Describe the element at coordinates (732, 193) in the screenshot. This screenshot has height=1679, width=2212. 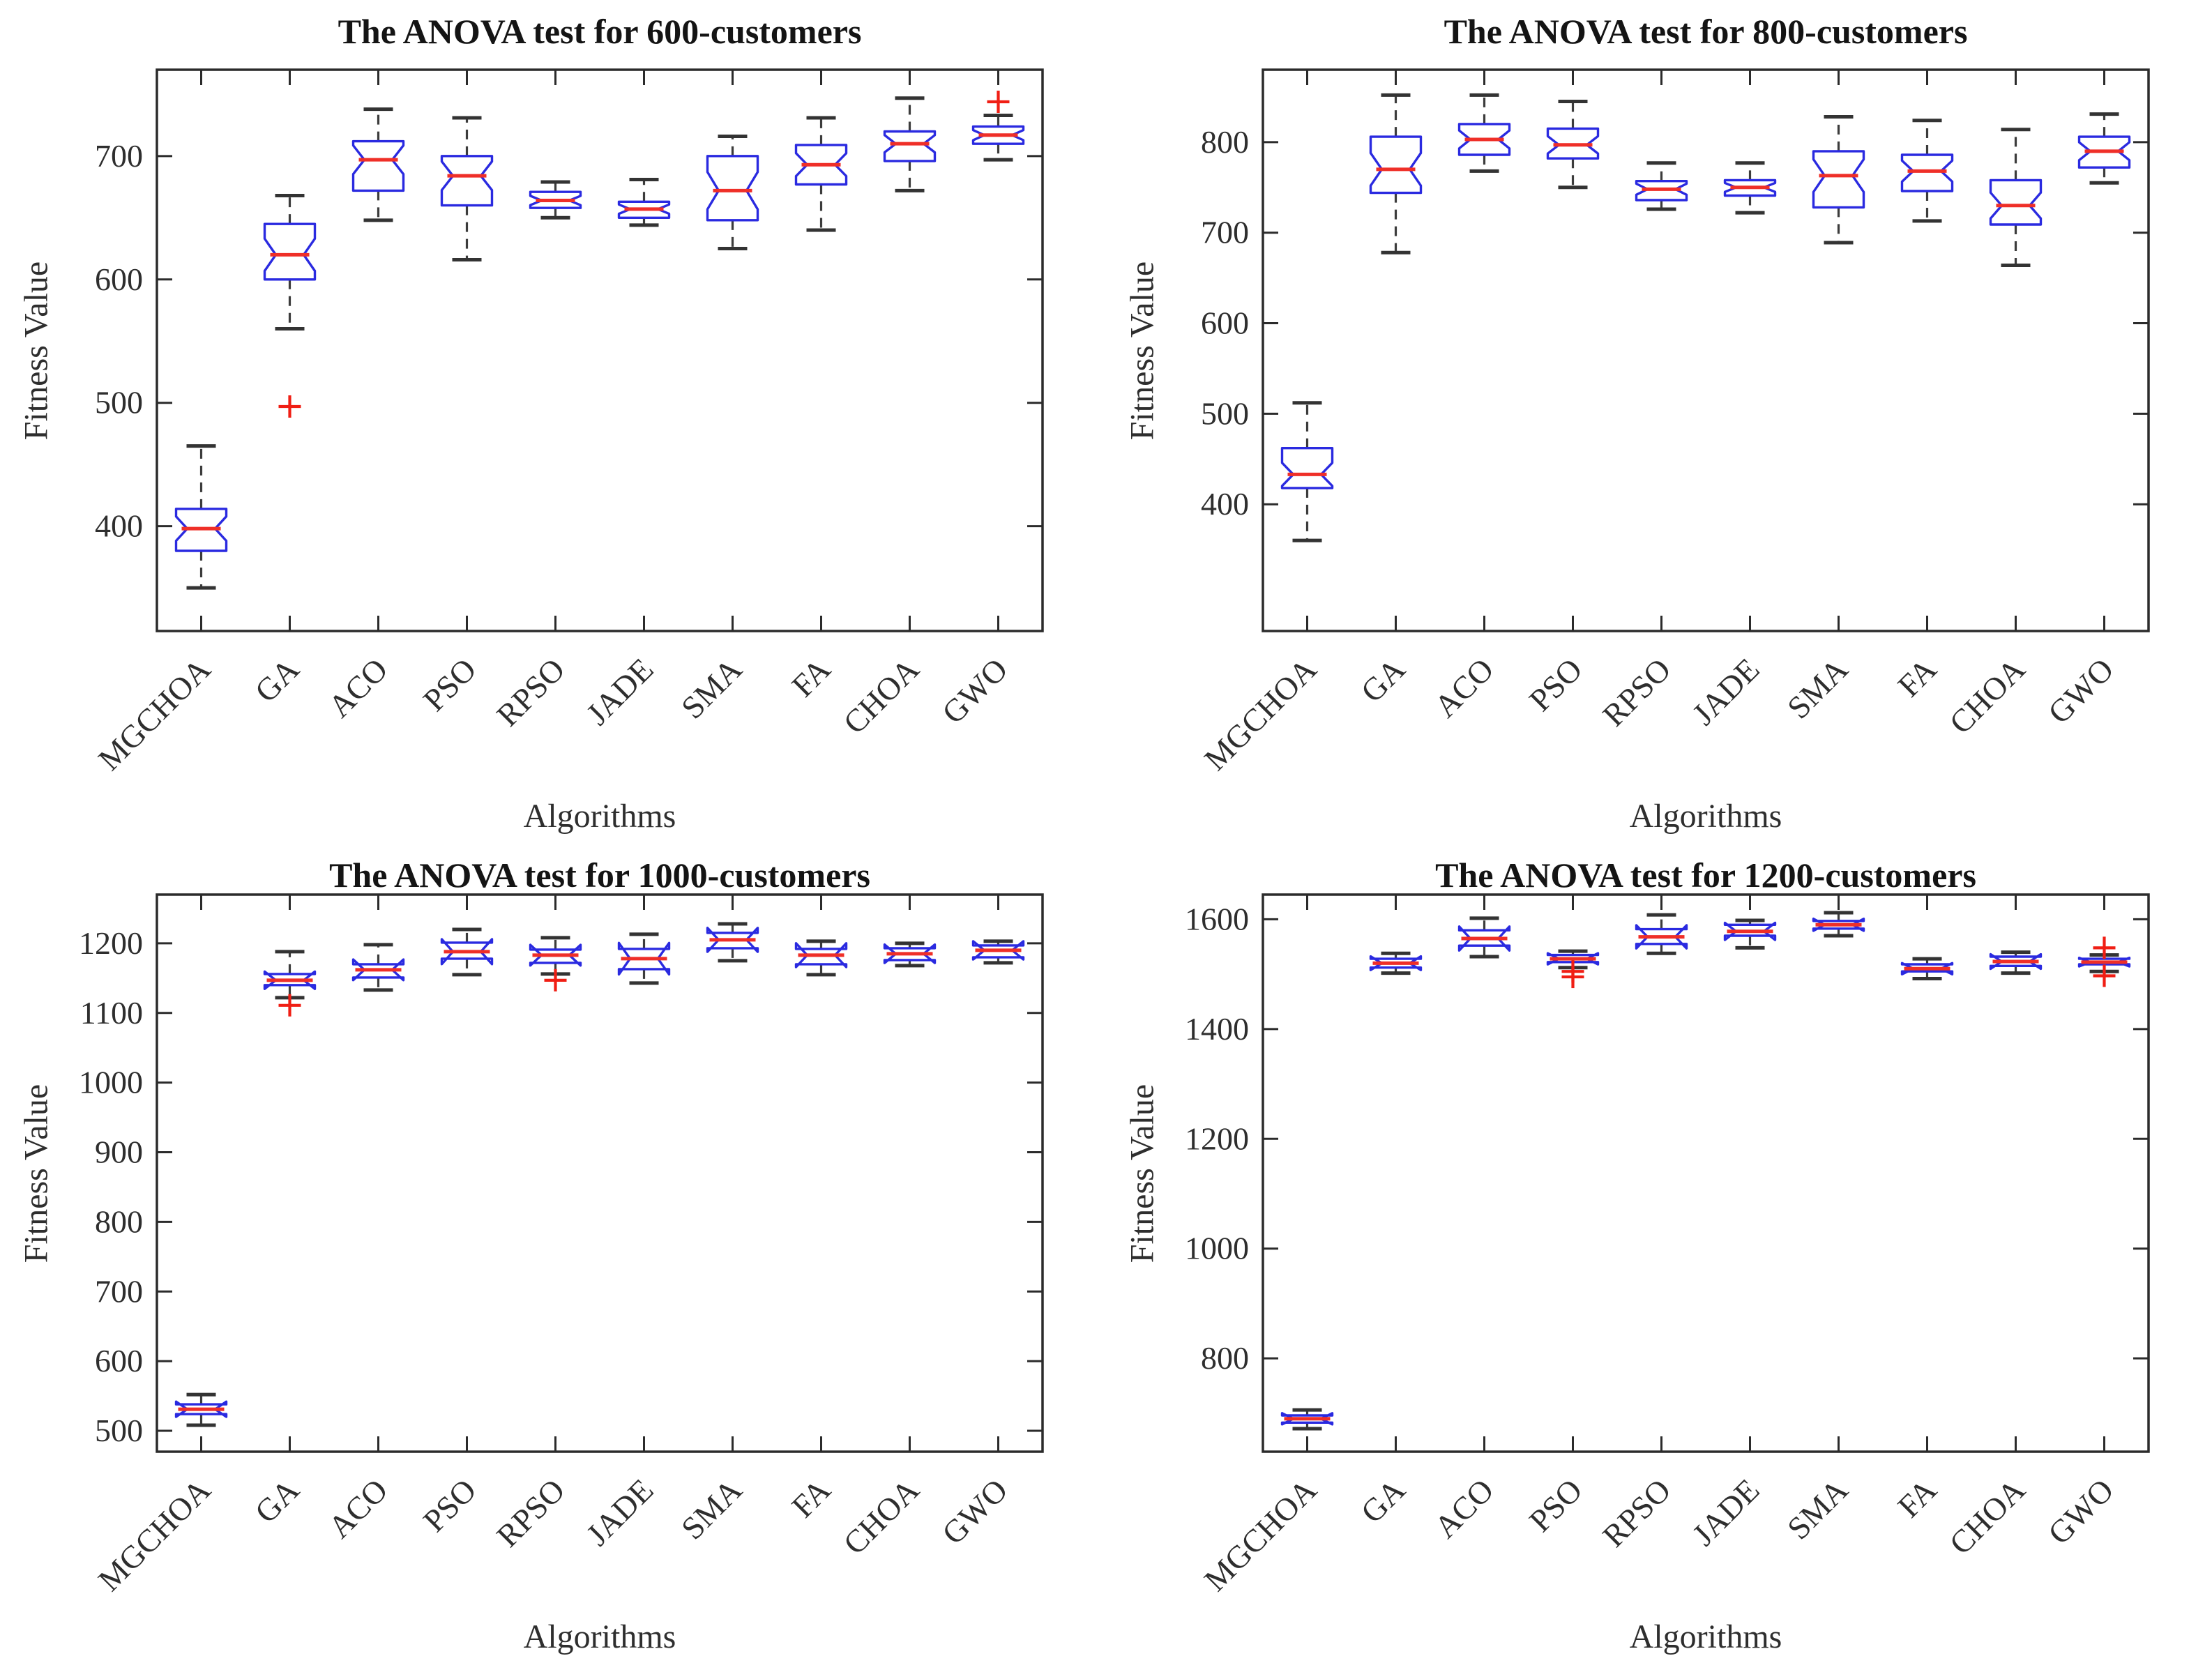
I see `box-sma` at that location.